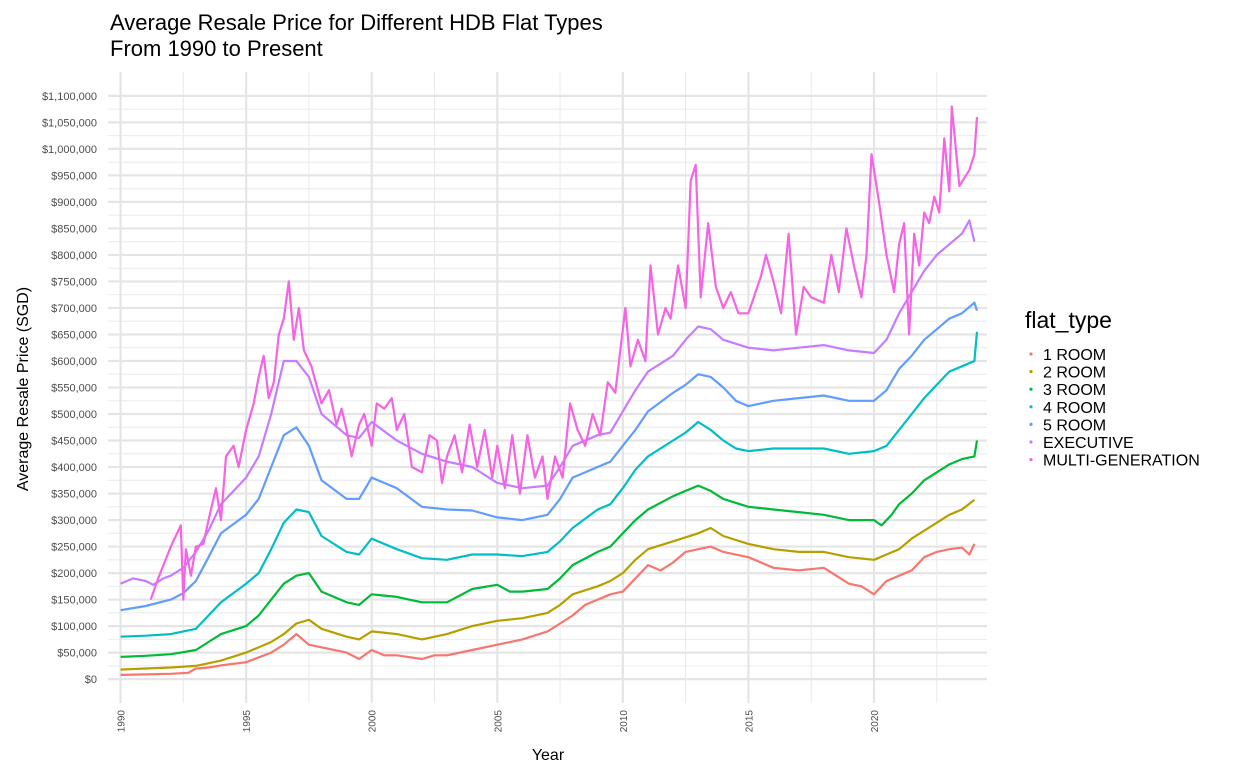  I want to click on y-tick-label: $450,000, so click(74, 442).